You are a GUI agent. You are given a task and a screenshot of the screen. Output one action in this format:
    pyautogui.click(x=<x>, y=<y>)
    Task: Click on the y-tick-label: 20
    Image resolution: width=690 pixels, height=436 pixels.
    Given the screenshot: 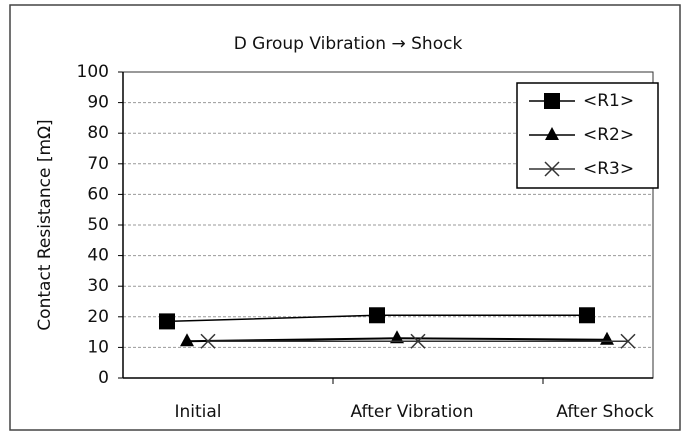 What is the action you would take?
    pyautogui.click(x=98, y=317)
    